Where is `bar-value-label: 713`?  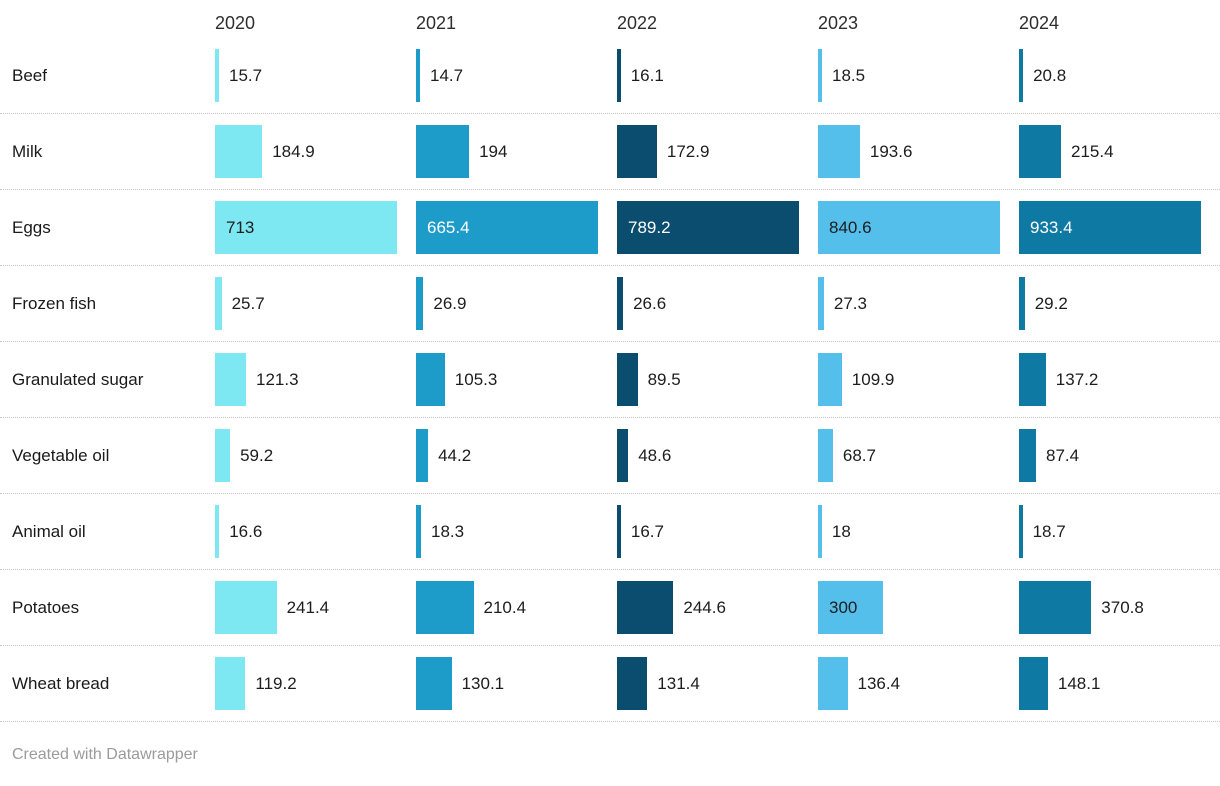 bar-value-label: 713 is located at coordinates (240, 227).